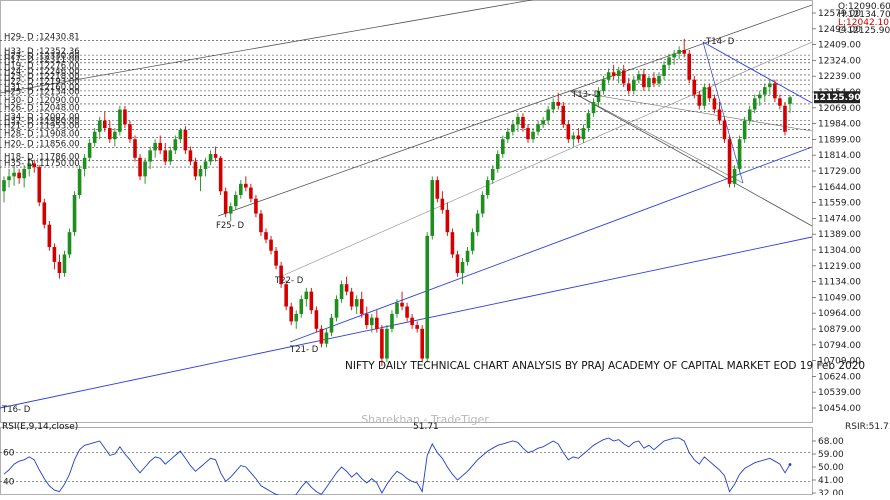  Describe the element at coordinates (831, 455) in the screenshot. I see `rsi-tick-label: 59.00` at that location.